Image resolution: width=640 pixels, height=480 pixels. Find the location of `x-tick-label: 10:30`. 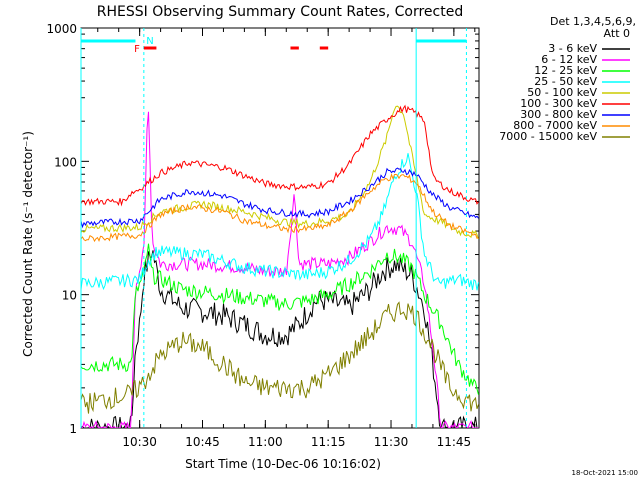

x-tick-label: 10:30 is located at coordinates (139, 442).